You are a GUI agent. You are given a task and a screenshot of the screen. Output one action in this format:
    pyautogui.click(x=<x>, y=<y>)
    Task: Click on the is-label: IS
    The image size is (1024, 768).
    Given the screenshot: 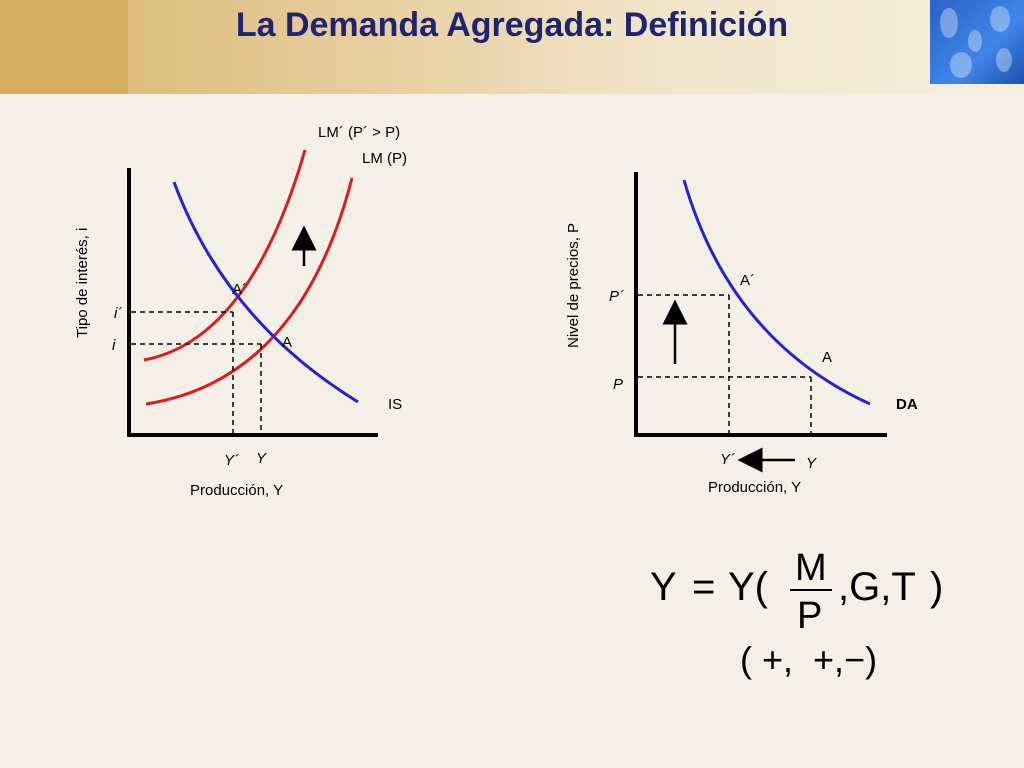 What is the action you would take?
    pyautogui.click(x=395, y=404)
    